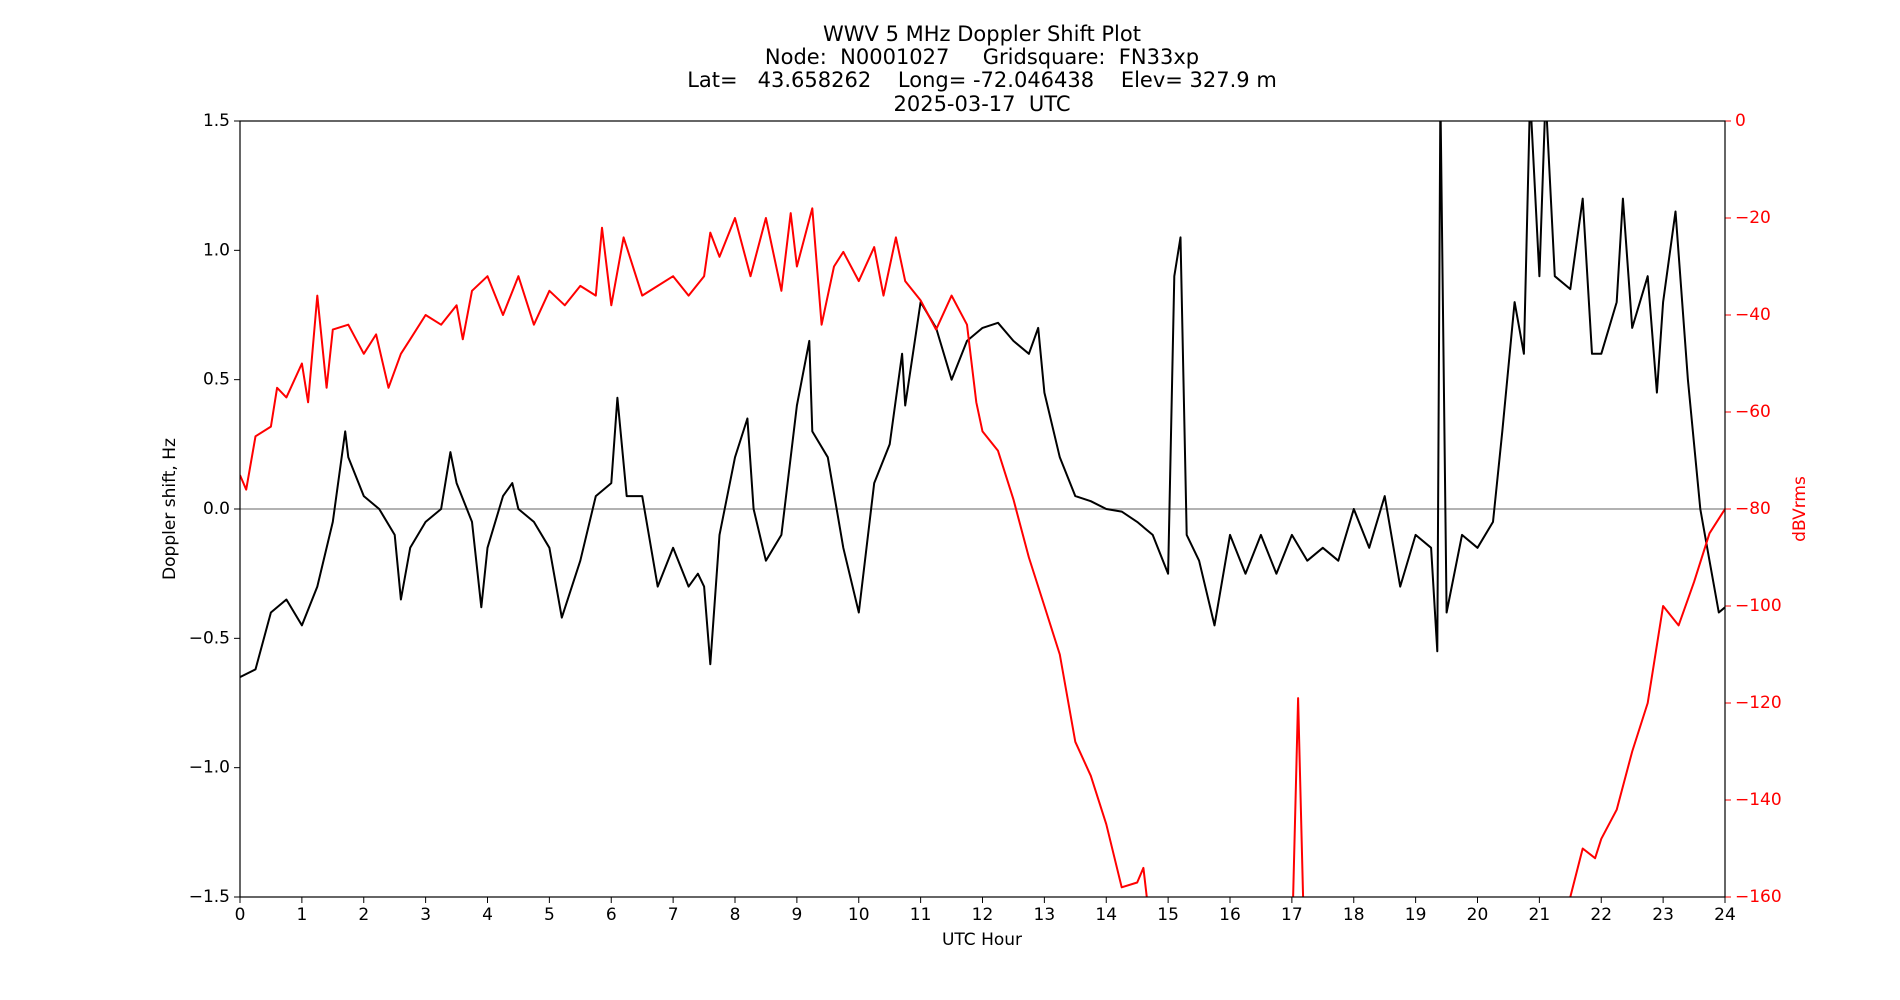 This screenshot has width=1900, height=1000. What do you see at coordinates (1758, 800) in the screenshot?
I see `y2-tick-label: −140` at bounding box center [1758, 800].